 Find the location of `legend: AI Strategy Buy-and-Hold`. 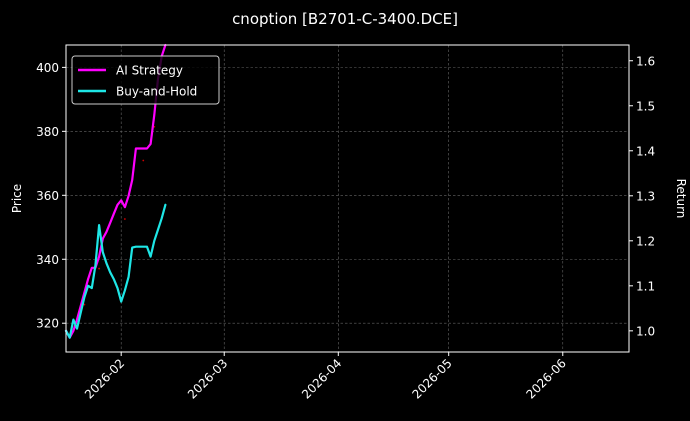

legend: AI Strategy Buy-and-Hold is located at coordinates (145, 80).